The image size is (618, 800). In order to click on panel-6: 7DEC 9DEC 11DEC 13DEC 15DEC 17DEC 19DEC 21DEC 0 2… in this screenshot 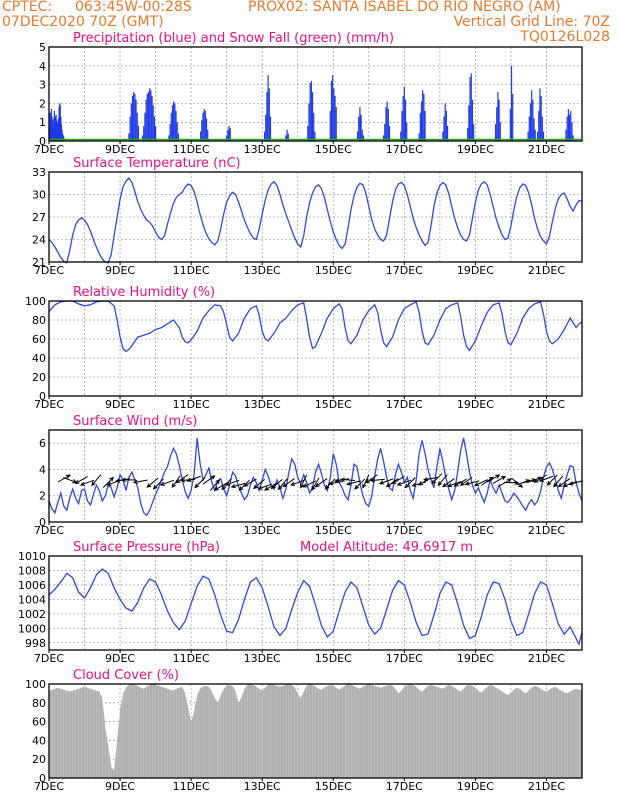, I will do `click(304, 730)`.